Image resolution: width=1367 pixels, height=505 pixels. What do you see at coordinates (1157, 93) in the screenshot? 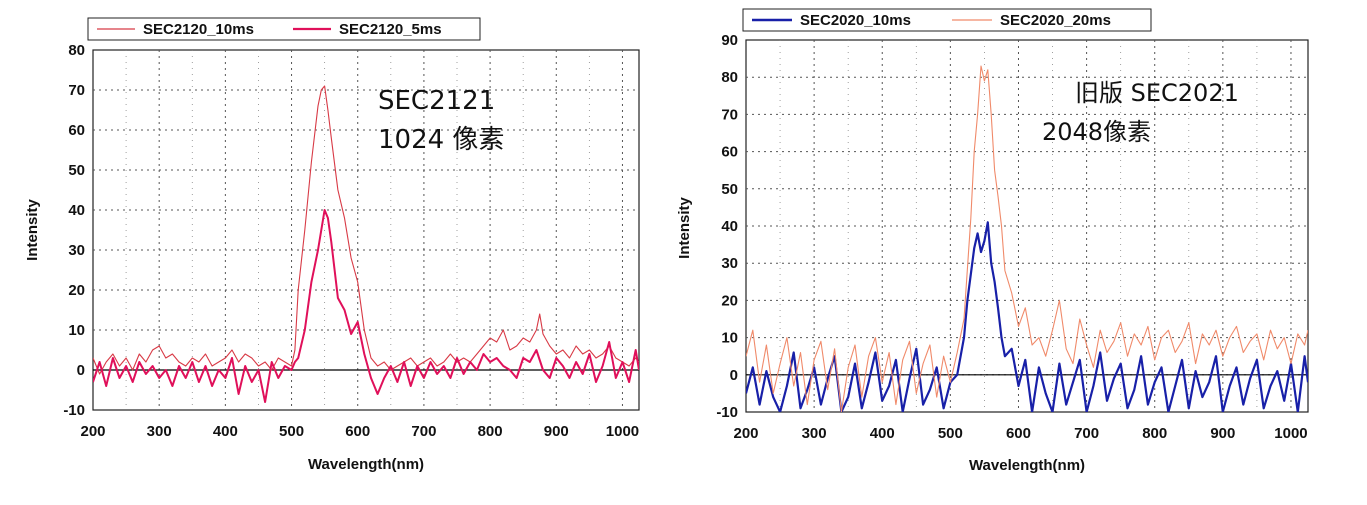
I see `annotation-model: 旧版 SEC2021` at bounding box center [1157, 93].